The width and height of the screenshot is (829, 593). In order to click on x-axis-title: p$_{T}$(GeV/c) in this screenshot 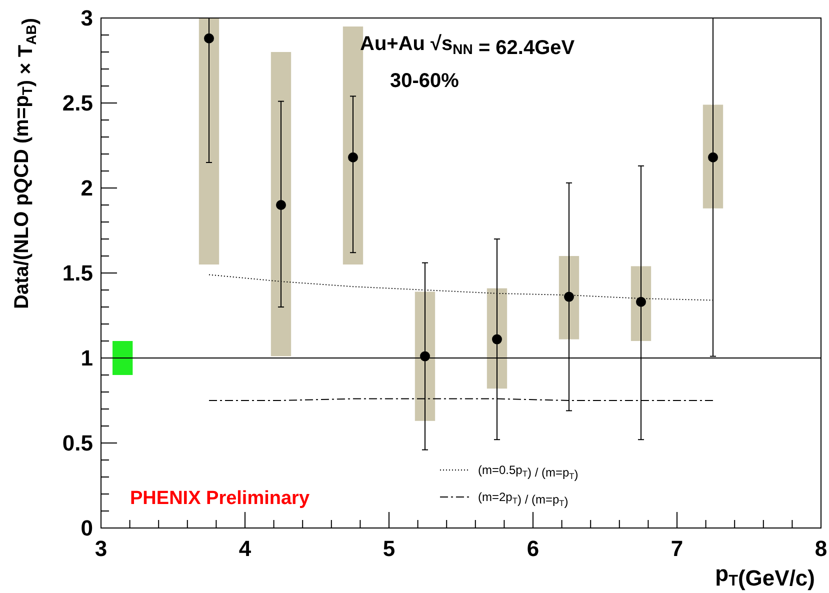, I will do `click(765, 575)`.